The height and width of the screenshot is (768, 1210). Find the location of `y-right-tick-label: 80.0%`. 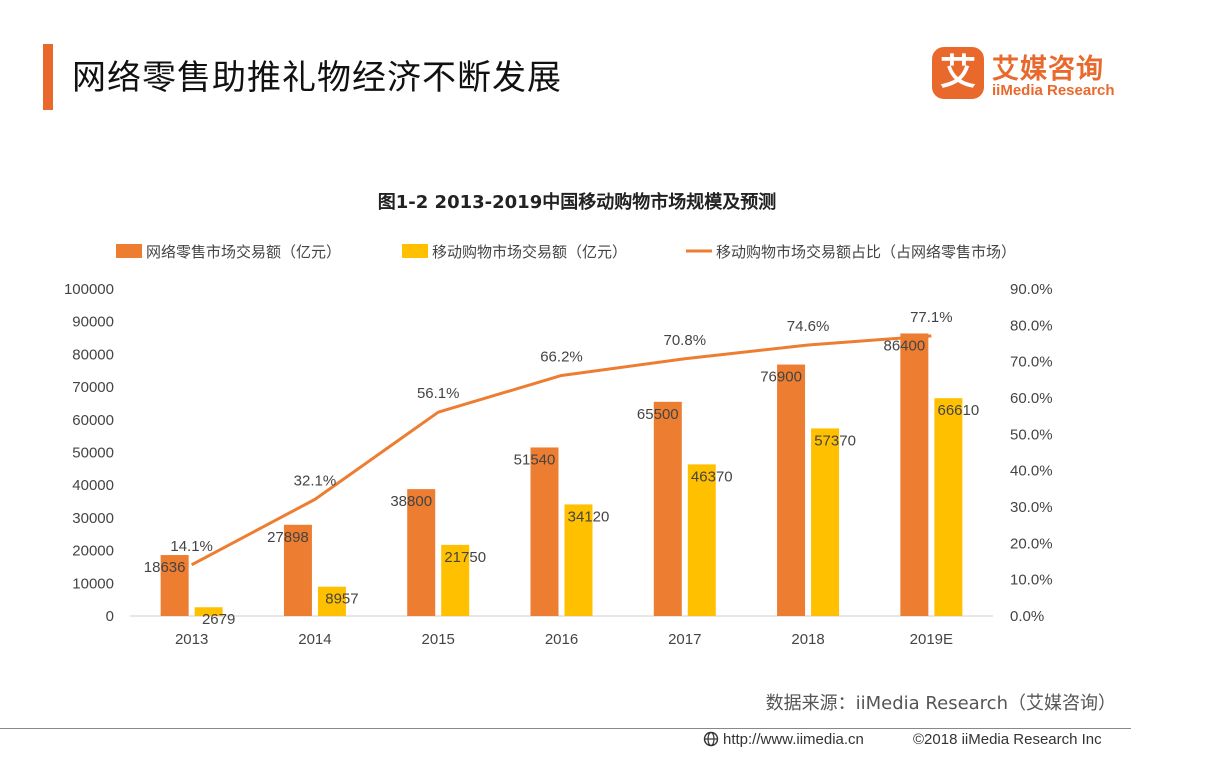

y-right-tick-label: 80.0% is located at coordinates (1031, 325).